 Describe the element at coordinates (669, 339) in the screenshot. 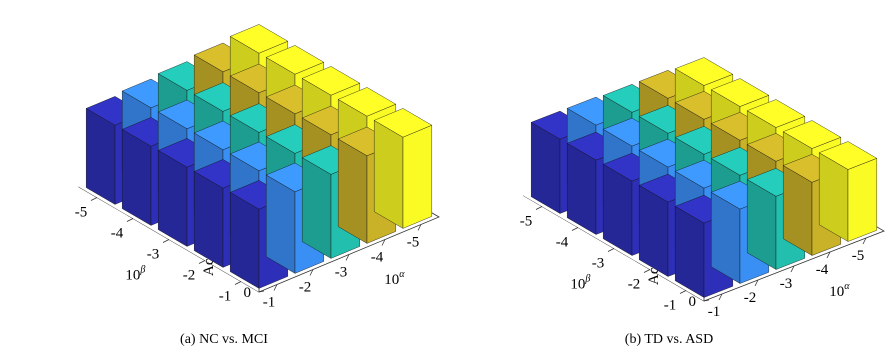

I see `panel-caption: (b) TD vs. ASD` at that location.